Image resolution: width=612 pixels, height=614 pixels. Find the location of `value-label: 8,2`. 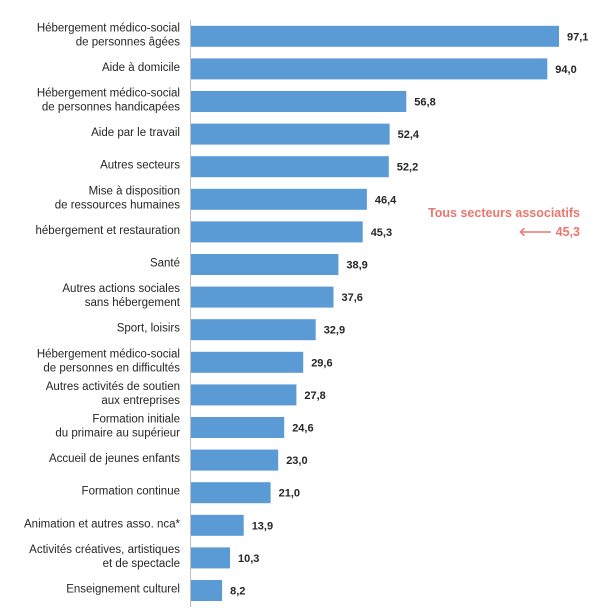

value-label: 8,2 is located at coordinates (237, 592).